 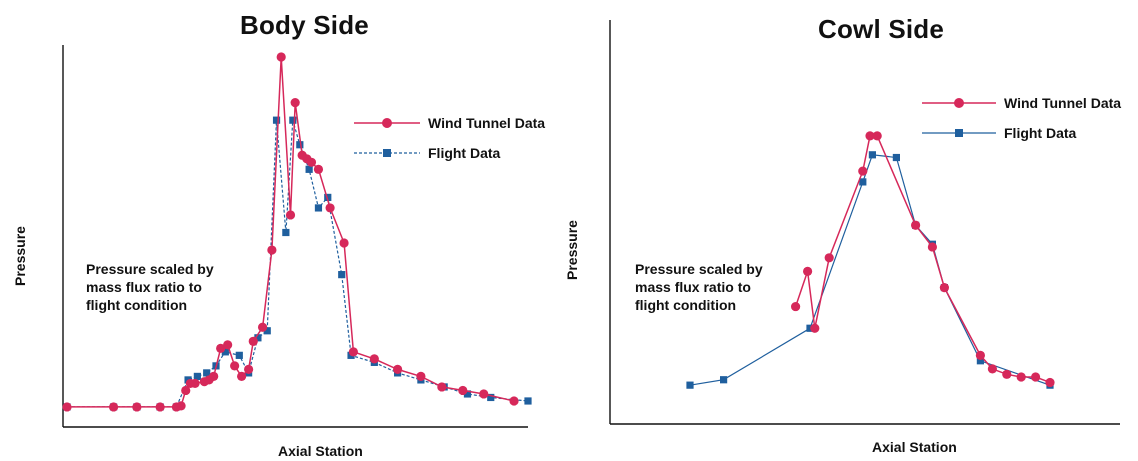 I want to click on chart-title: Body Side, so click(x=304, y=25).